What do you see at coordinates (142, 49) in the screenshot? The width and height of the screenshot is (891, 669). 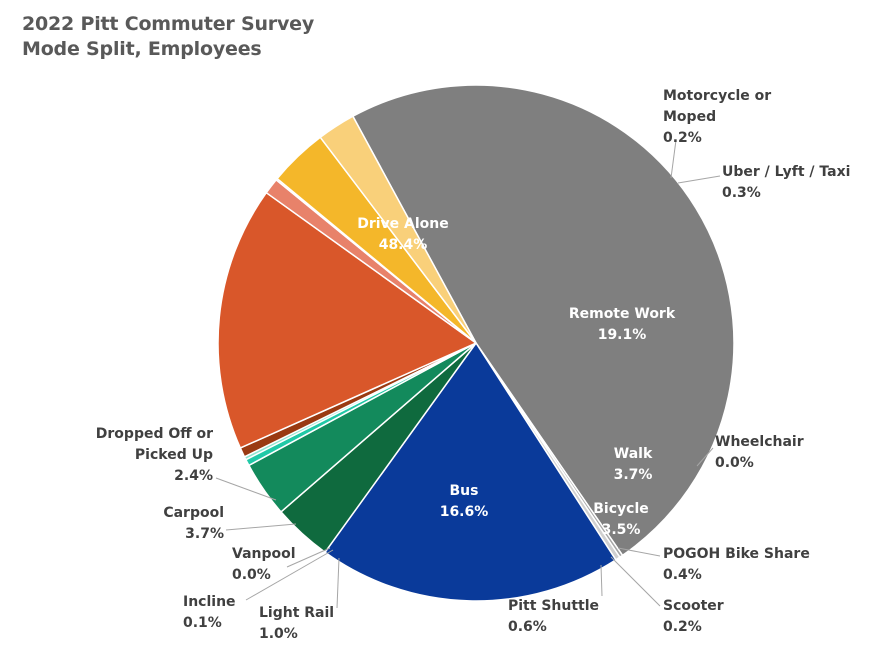 I see `chart-title-line-2: Mode Split, Employees` at bounding box center [142, 49].